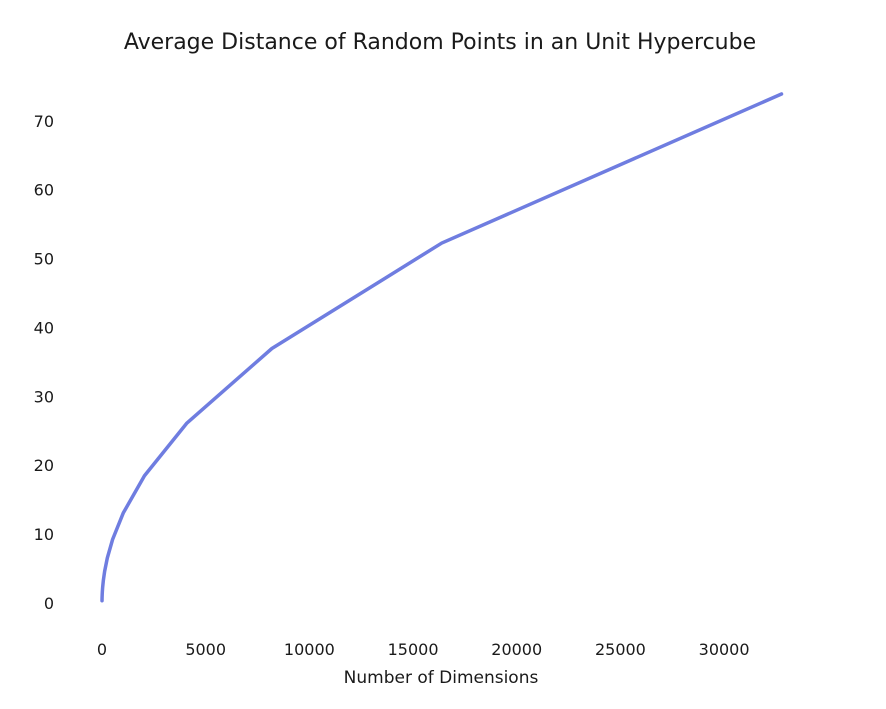 This screenshot has height=709, width=886. What do you see at coordinates (413, 649) in the screenshot?
I see `x-tick-label: 15000` at bounding box center [413, 649].